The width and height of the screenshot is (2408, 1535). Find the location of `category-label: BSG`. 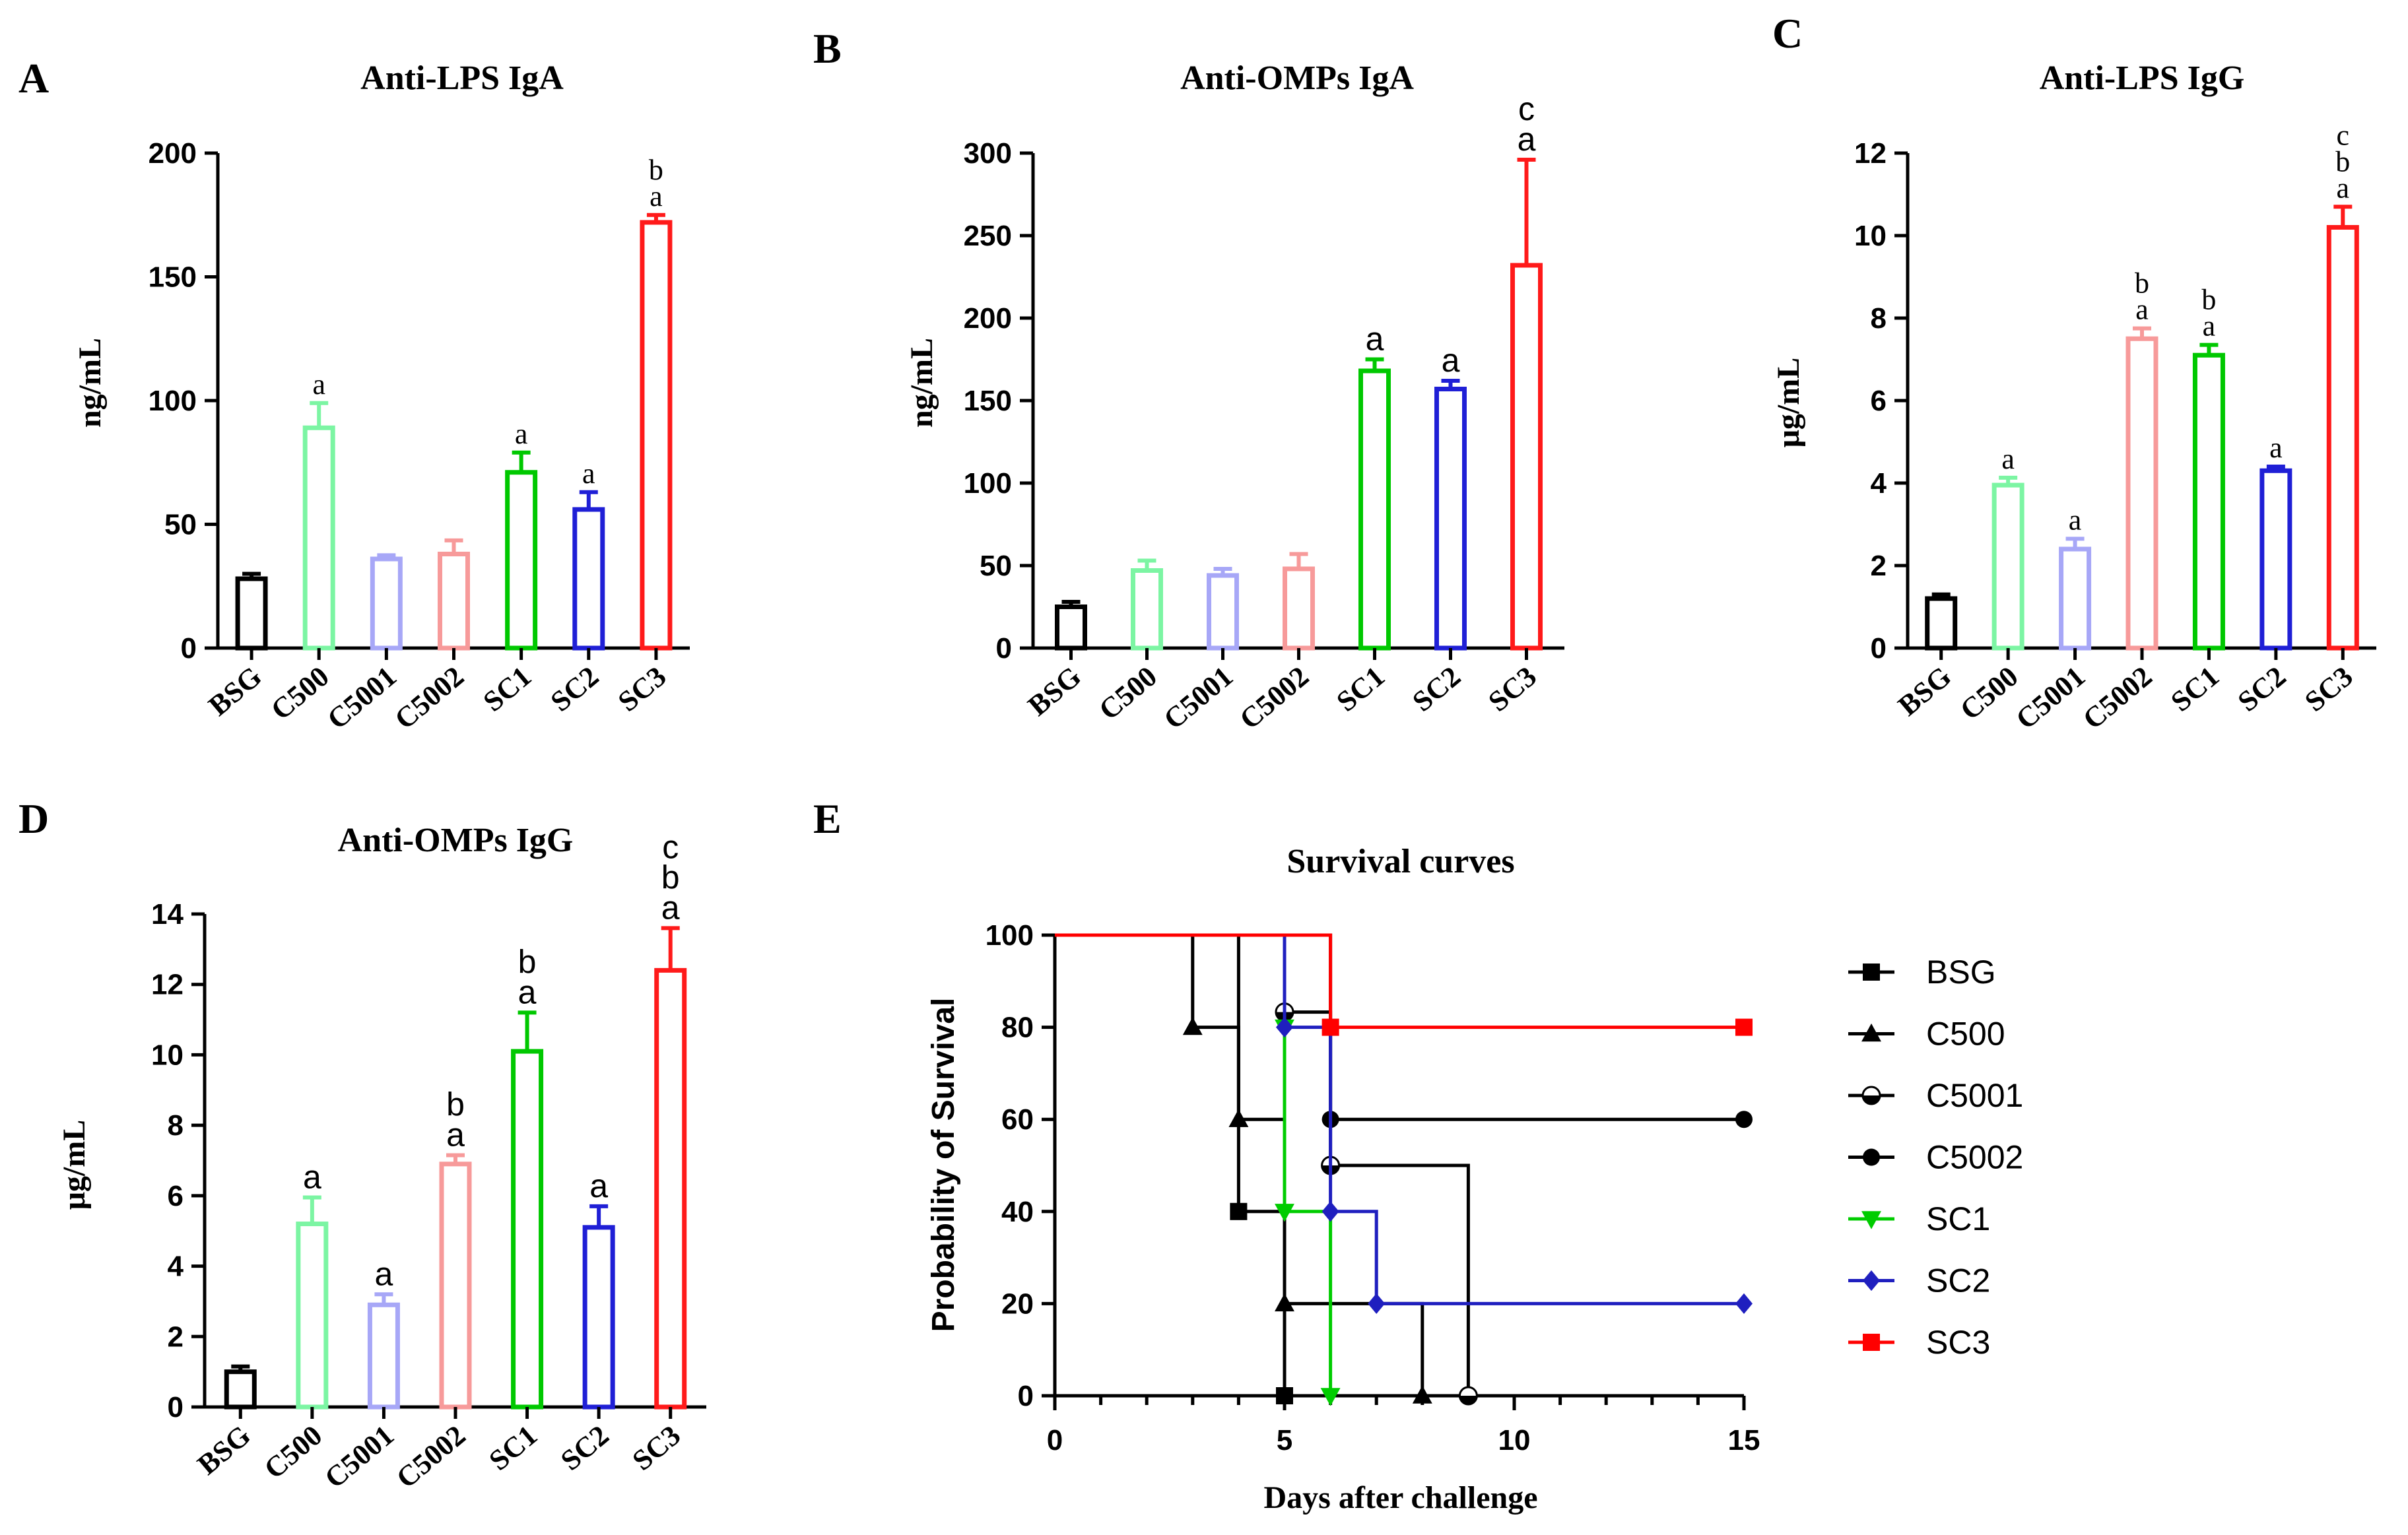

category-label: BSG is located at coordinates (1054, 691).